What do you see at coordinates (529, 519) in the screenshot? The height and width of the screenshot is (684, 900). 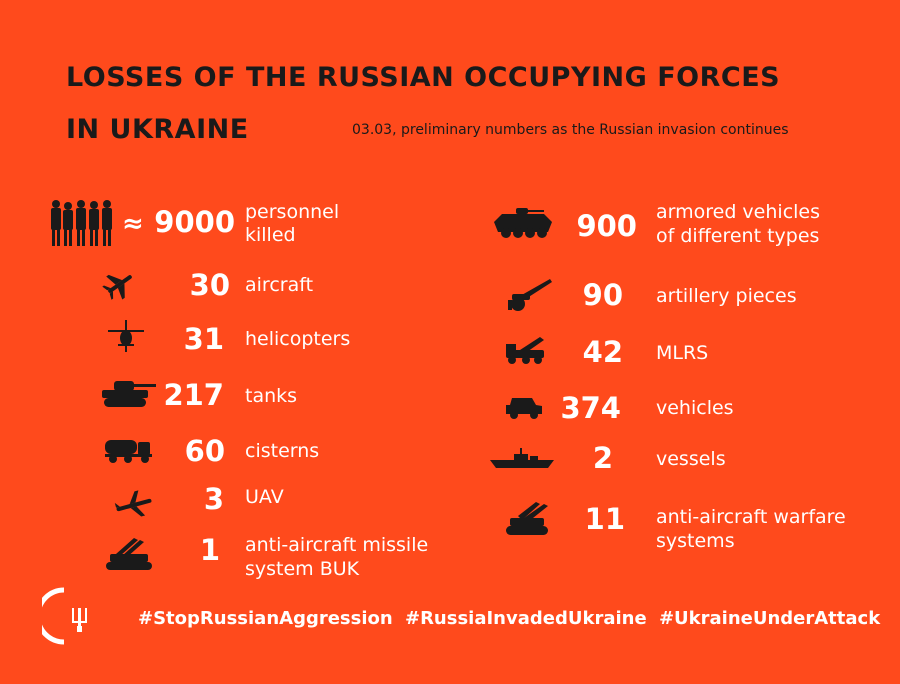 I see `anti-aircraft-icon` at bounding box center [529, 519].